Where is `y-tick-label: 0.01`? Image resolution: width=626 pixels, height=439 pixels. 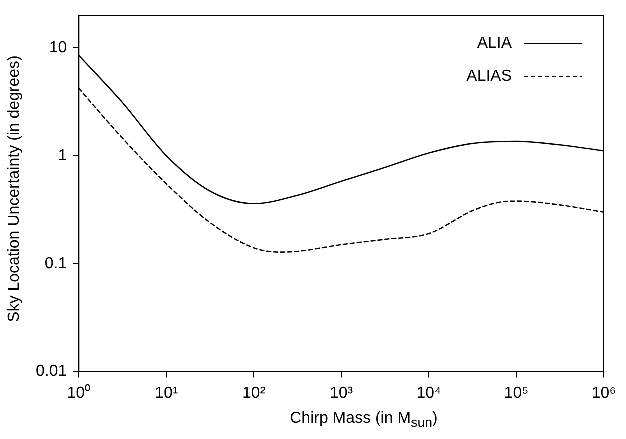 y-tick-label: 0.01 is located at coordinates (52, 371).